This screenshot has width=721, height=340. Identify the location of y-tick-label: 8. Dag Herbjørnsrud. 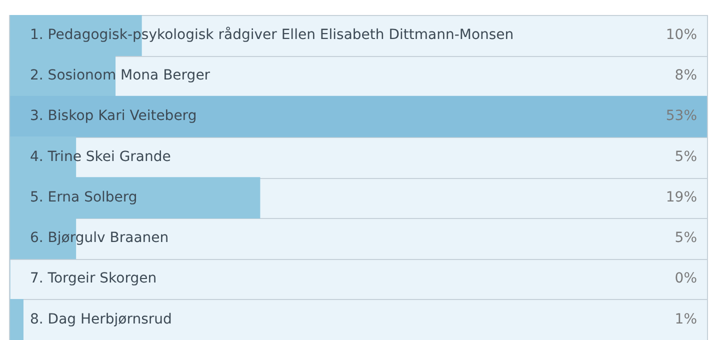
(101, 319).